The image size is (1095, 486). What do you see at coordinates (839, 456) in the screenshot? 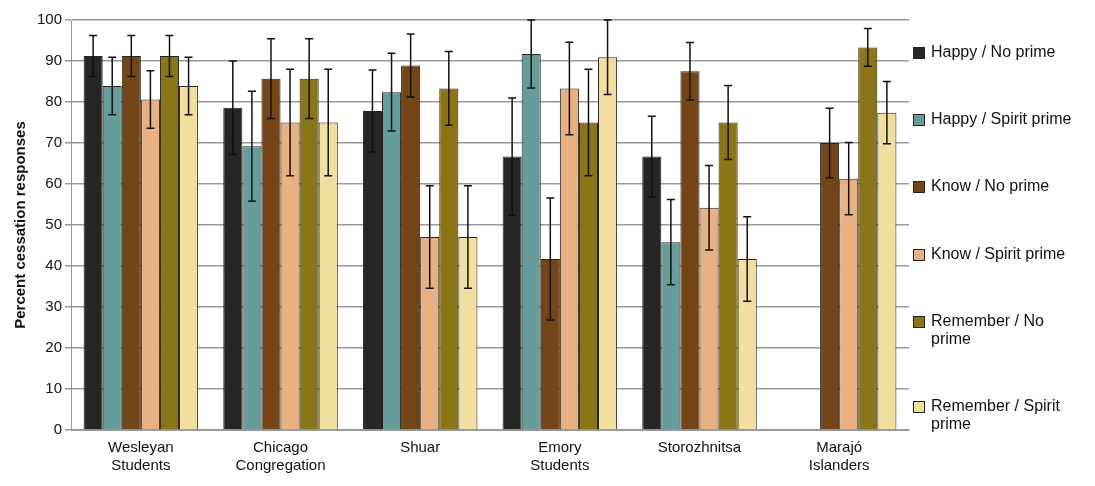
I see `x-tick-label: Marajó Islanders` at bounding box center [839, 456].